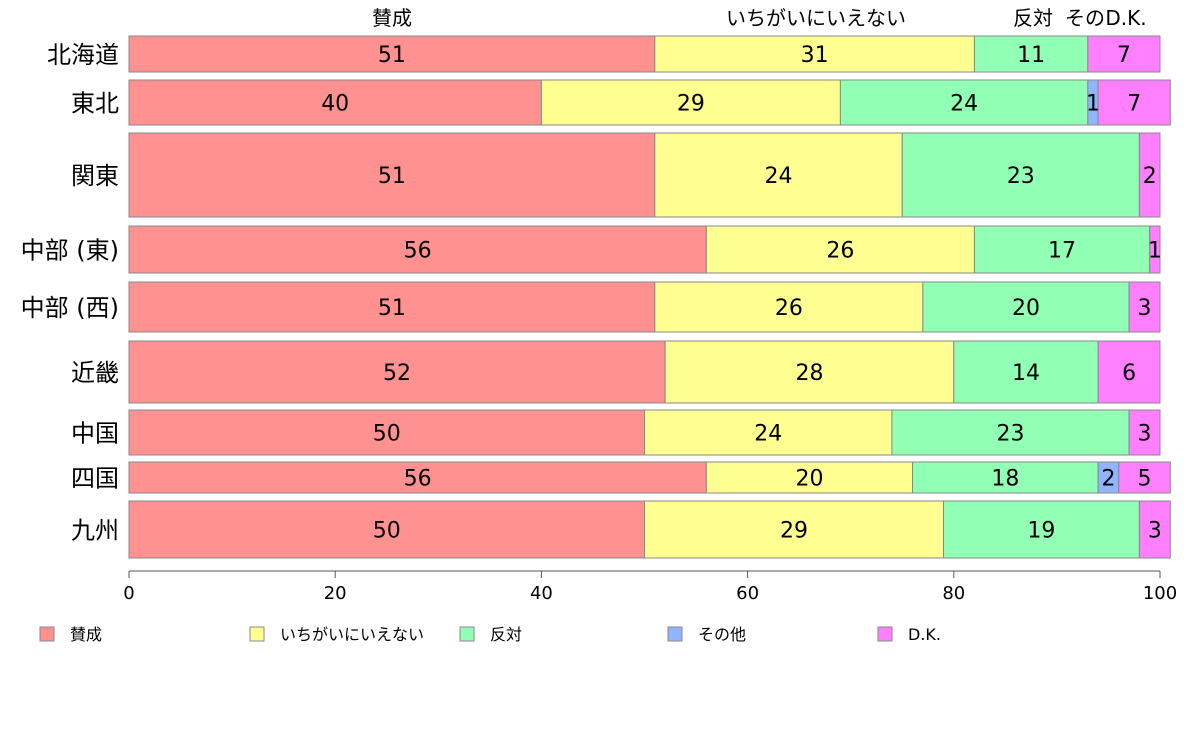 Image resolution: width=1188 pixels, height=736 pixels. I want to click on bar-value-label: 5, so click(1145, 479).